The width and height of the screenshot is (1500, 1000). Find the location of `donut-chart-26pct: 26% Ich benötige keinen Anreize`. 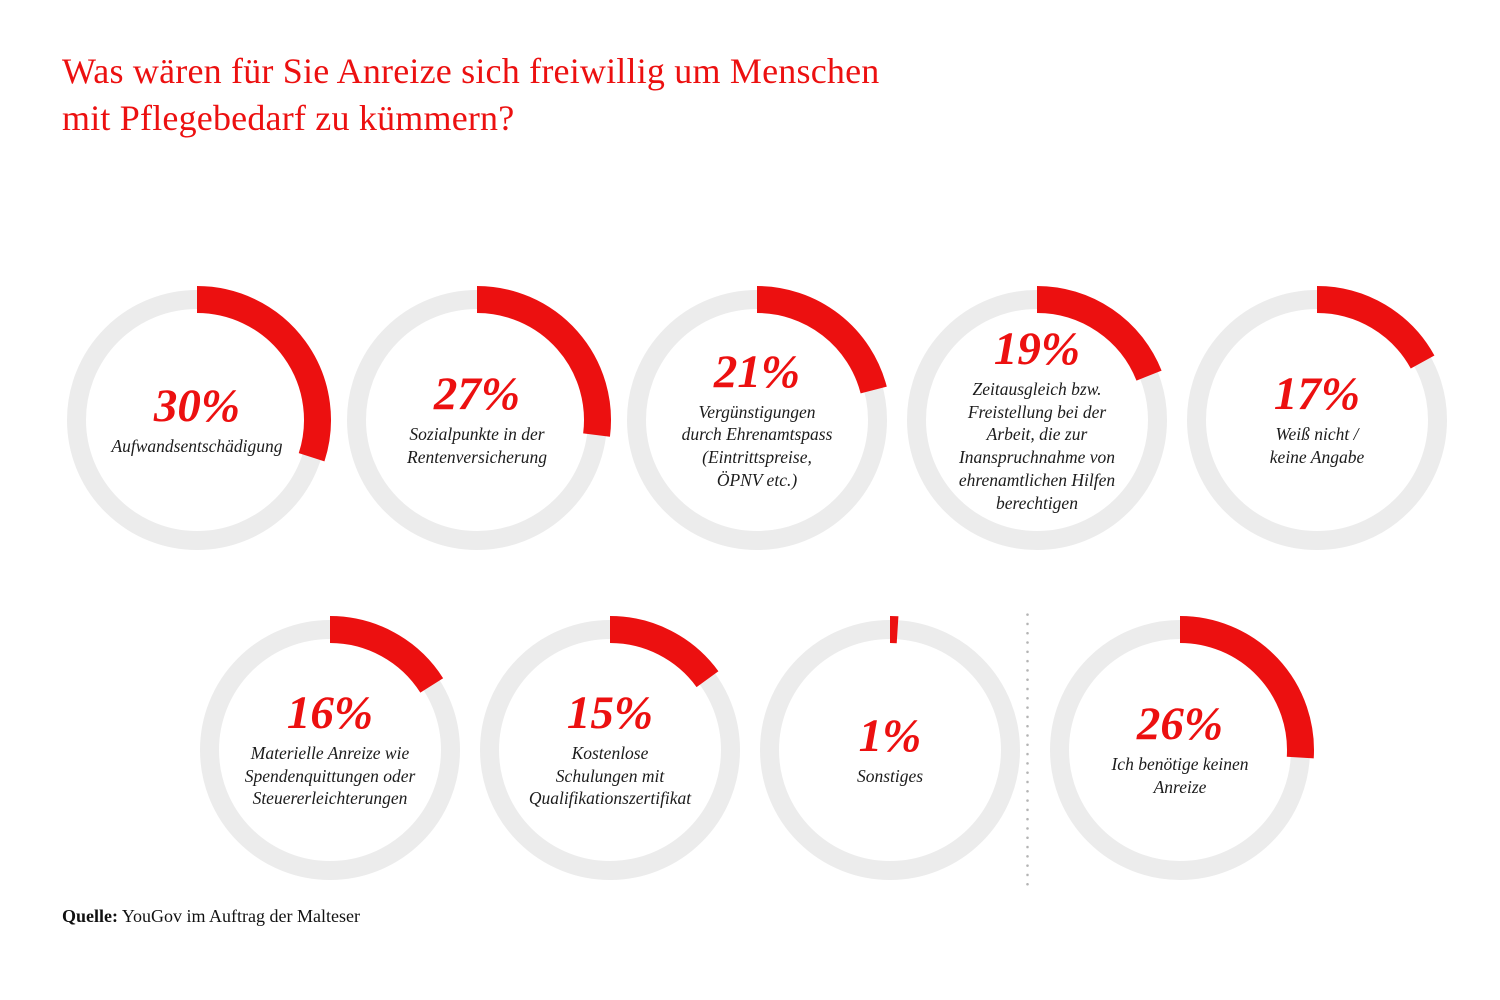

donut-chart-26pct: 26% Ich benötige keinen Anreize is located at coordinates (1182, 748).